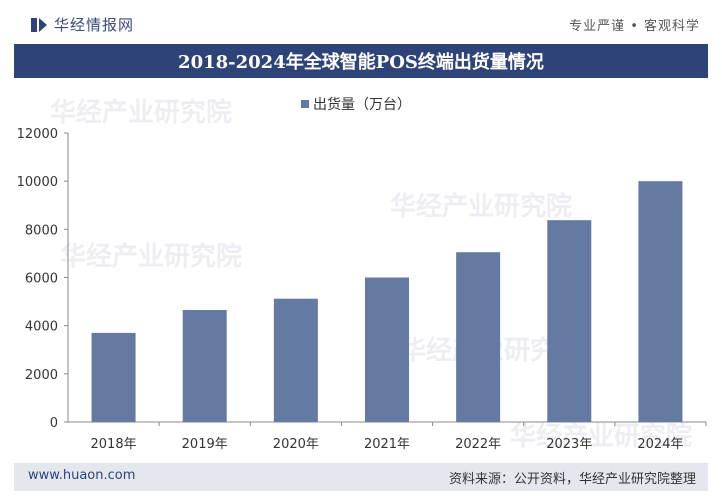  I want to click on y-tick-label: 4000, so click(41, 327).